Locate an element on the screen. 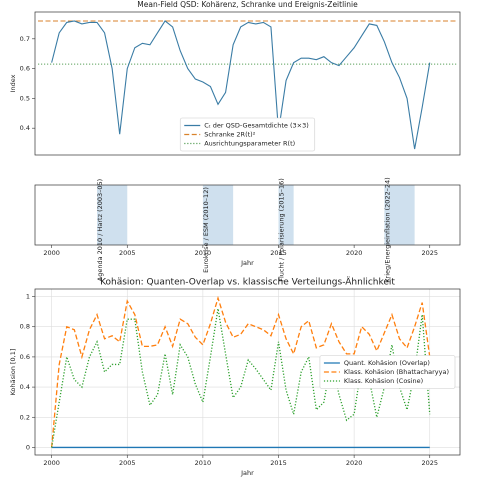 The height and width of the screenshot is (479, 481). y-axis-label: Kohäsion [0,1] is located at coordinates (13, 372).